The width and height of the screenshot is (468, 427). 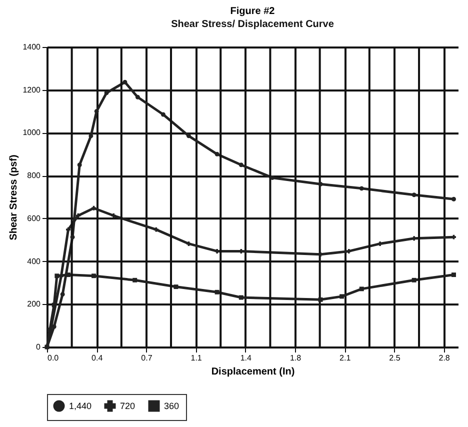 What do you see at coordinates (32, 133) in the screenshot?
I see `y-tick-label: 1000` at bounding box center [32, 133].